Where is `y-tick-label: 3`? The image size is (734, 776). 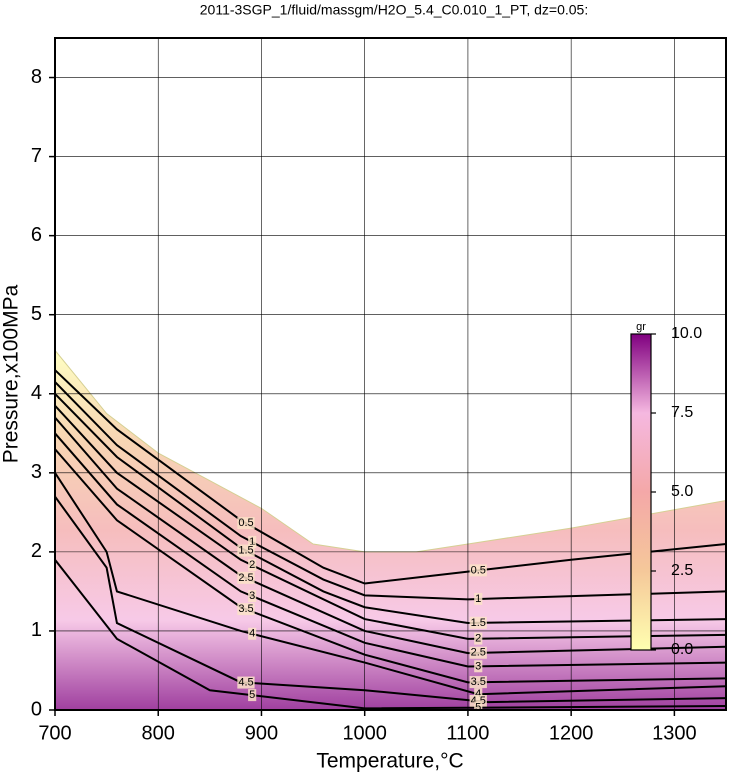 y-tick-label: 3 is located at coordinates (36, 472).